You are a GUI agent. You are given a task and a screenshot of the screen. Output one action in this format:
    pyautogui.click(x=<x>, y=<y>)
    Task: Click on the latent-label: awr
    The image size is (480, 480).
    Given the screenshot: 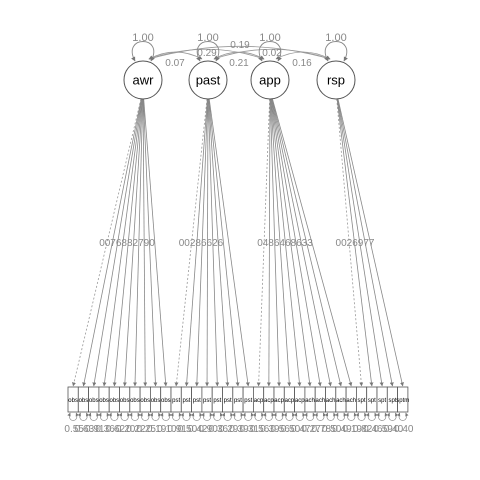 What is the action you would take?
    pyautogui.click(x=144, y=80)
    